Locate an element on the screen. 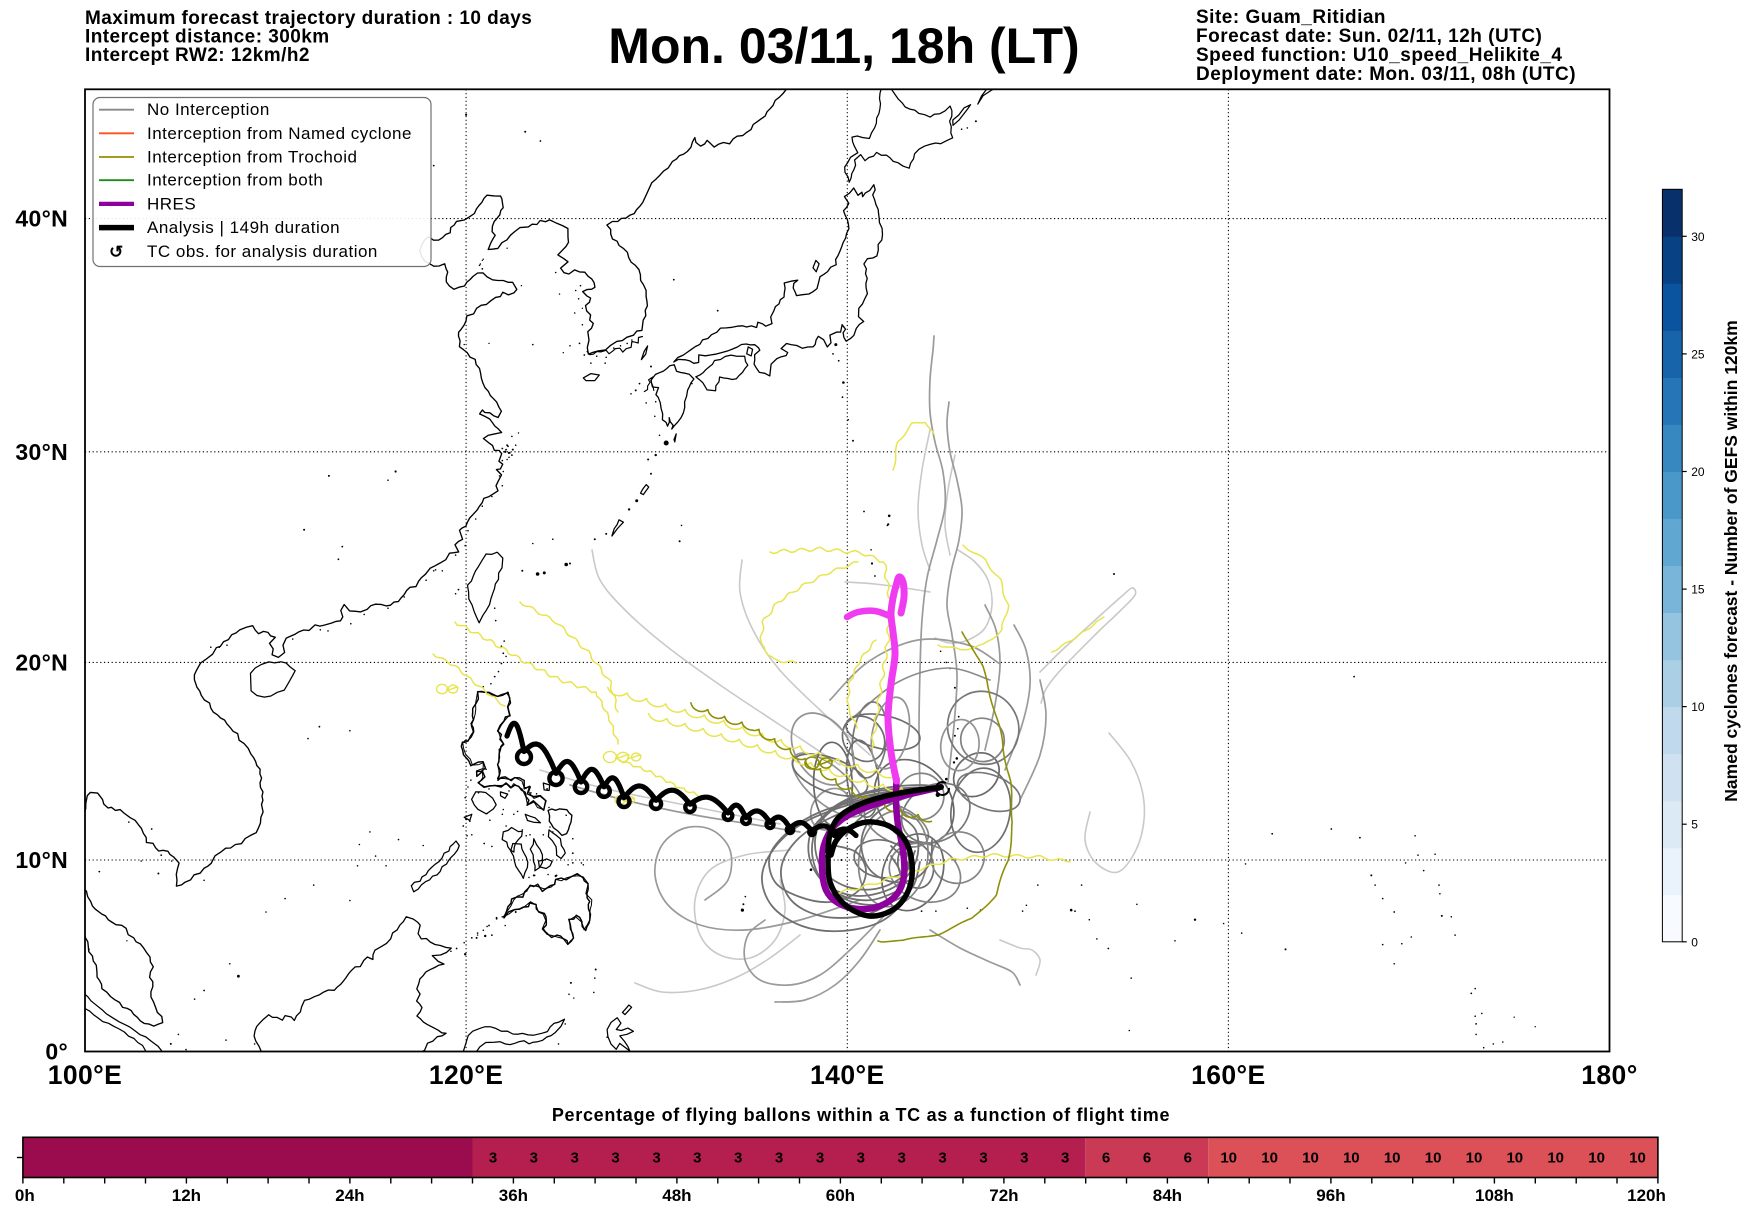 The image size is (1748, 1218). svg-text:Deployment date: Mon. 03/11, 0: Deployment date: Mon. 03/11, 08h (UTC) is located at coordinates (1386, 74).